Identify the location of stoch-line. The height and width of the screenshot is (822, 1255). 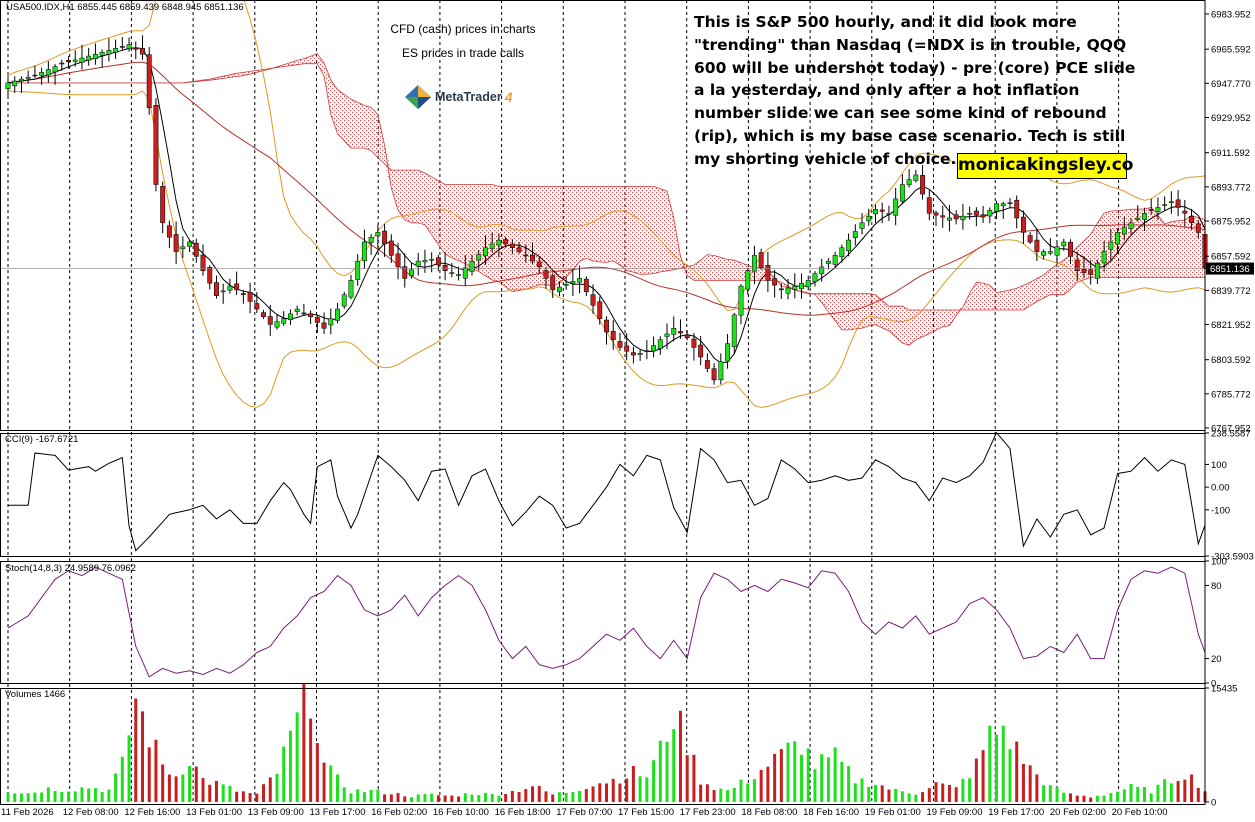
(606, 622).